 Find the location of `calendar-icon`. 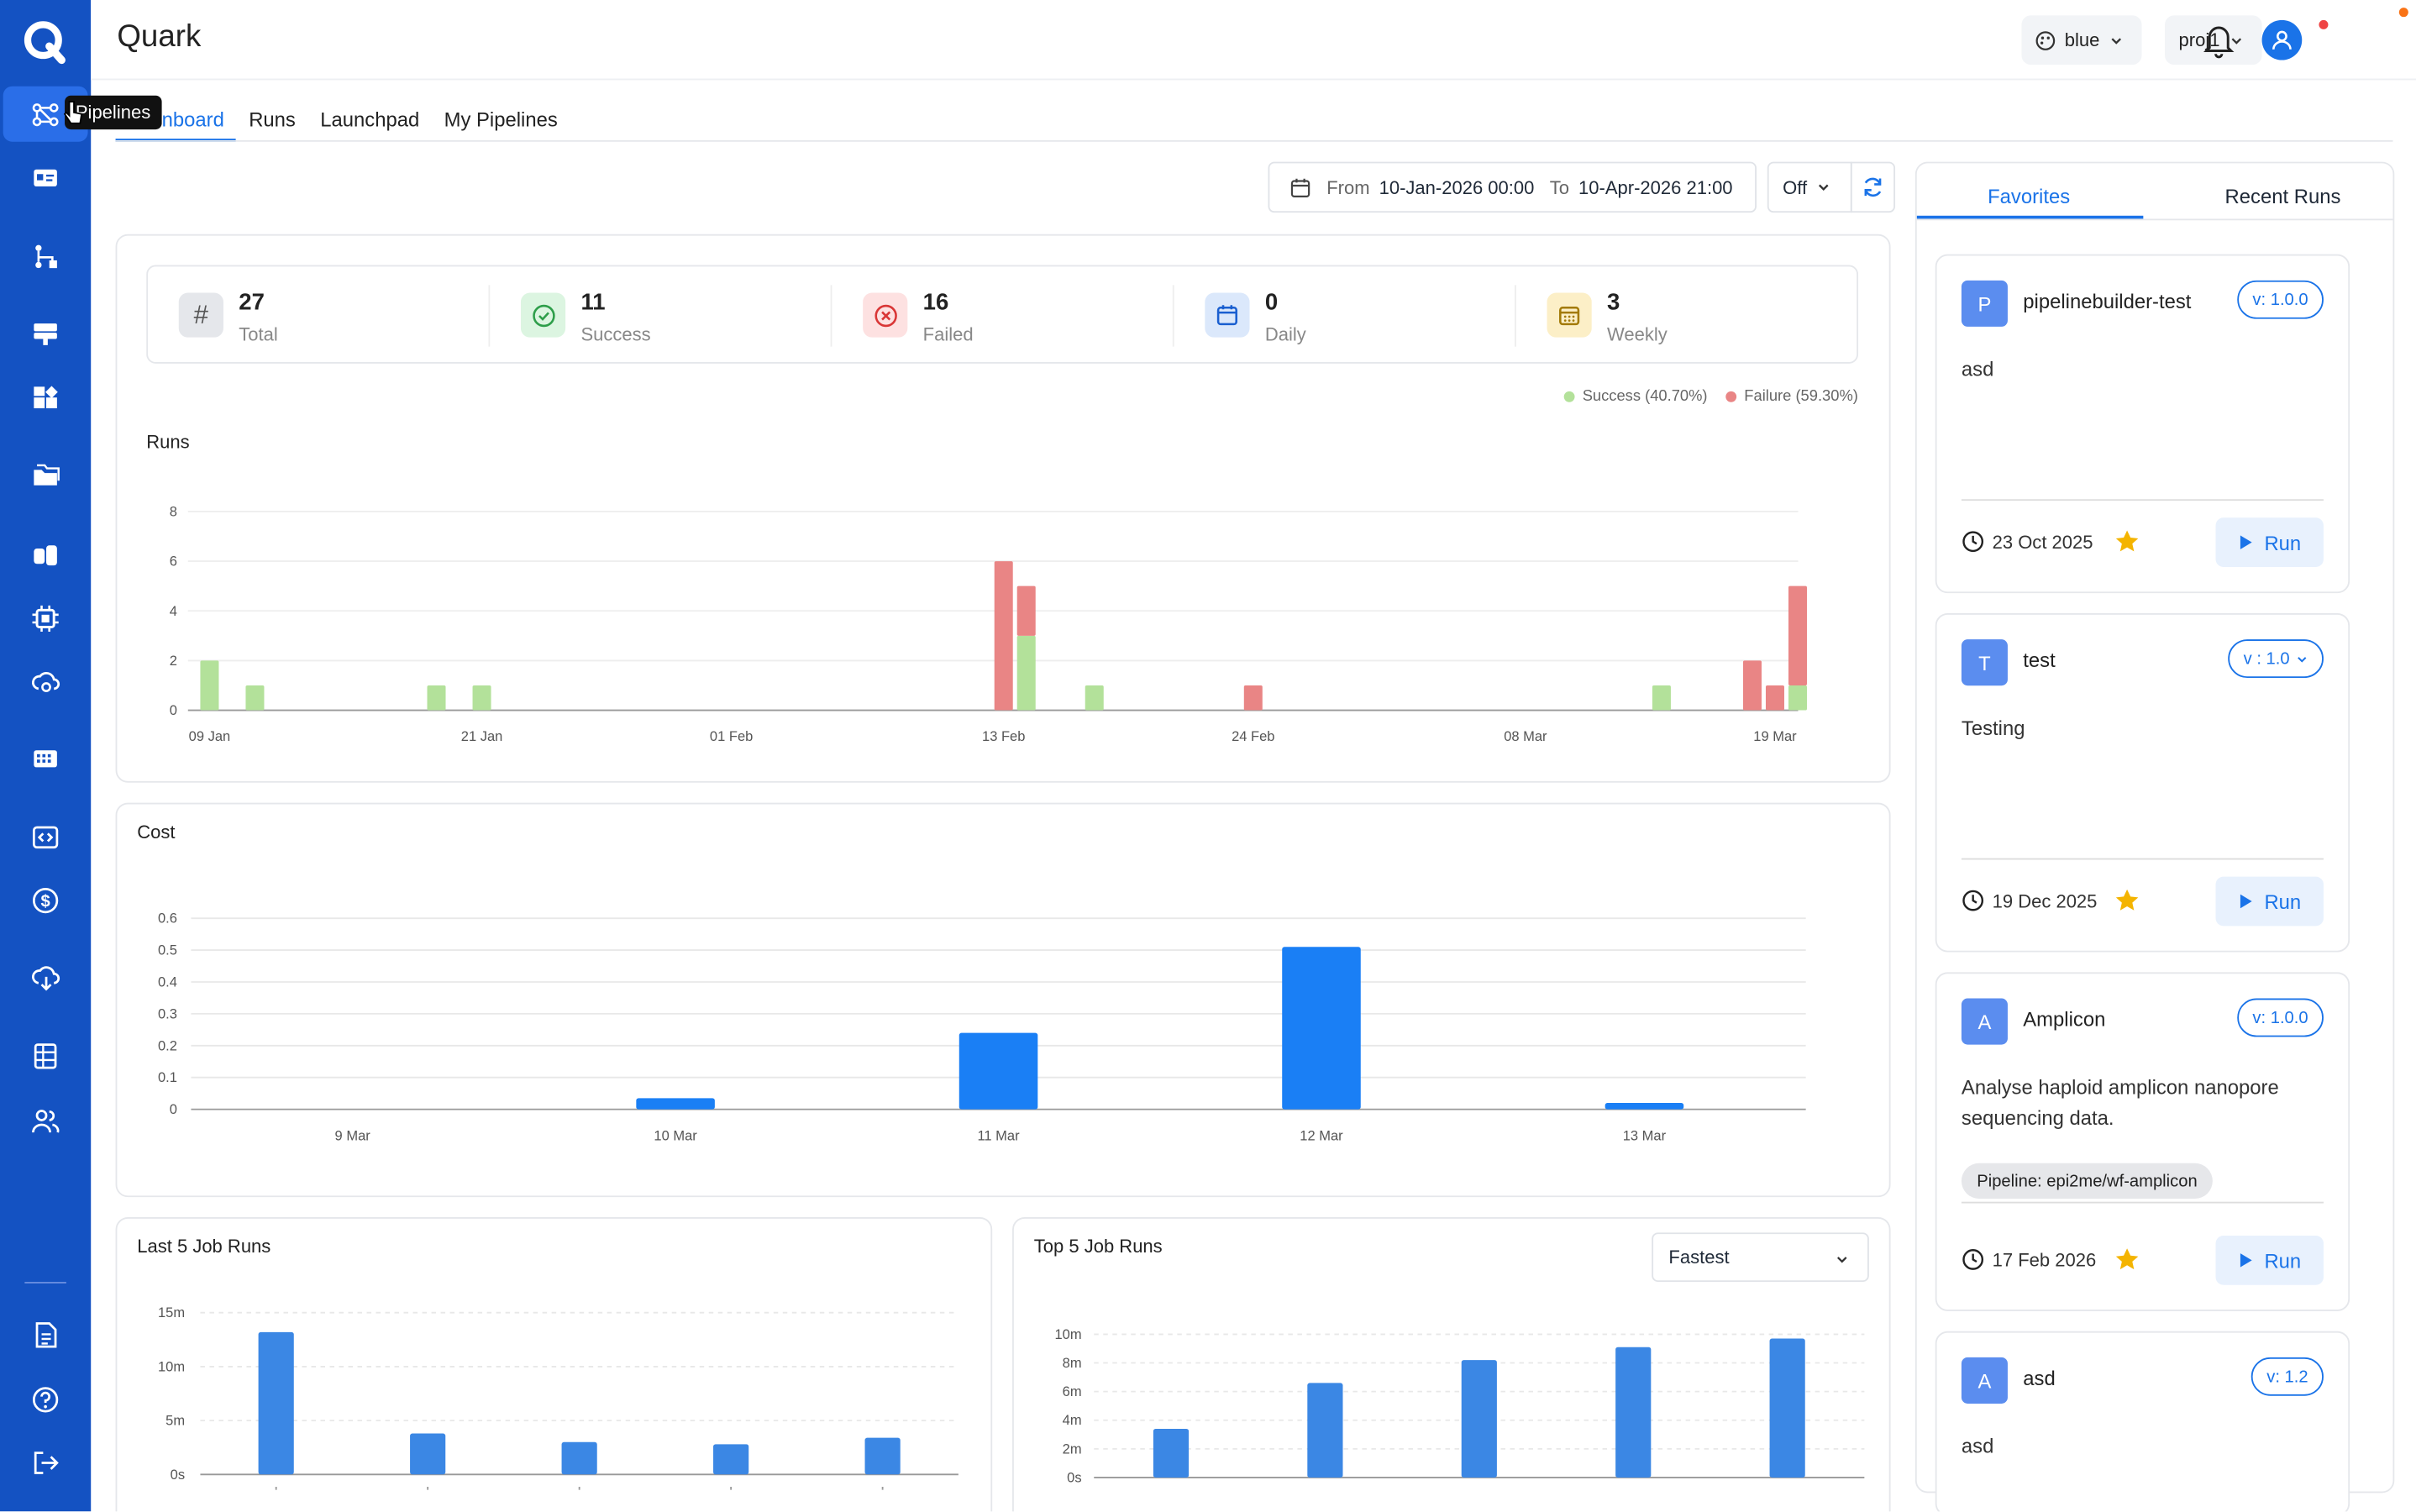

calendar-icon is located at coordinates (1300, 187).